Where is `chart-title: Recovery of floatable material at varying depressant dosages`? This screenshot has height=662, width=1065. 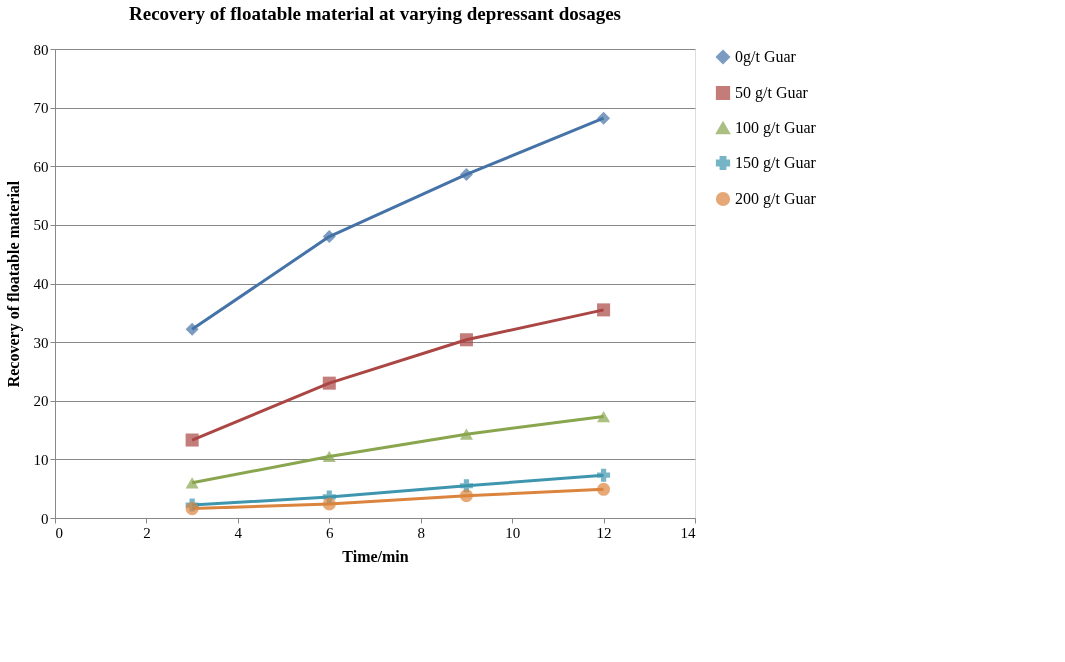
chart-title: Recovery of floatable material at varying depressant dosages is located at coordinates (375, 13).